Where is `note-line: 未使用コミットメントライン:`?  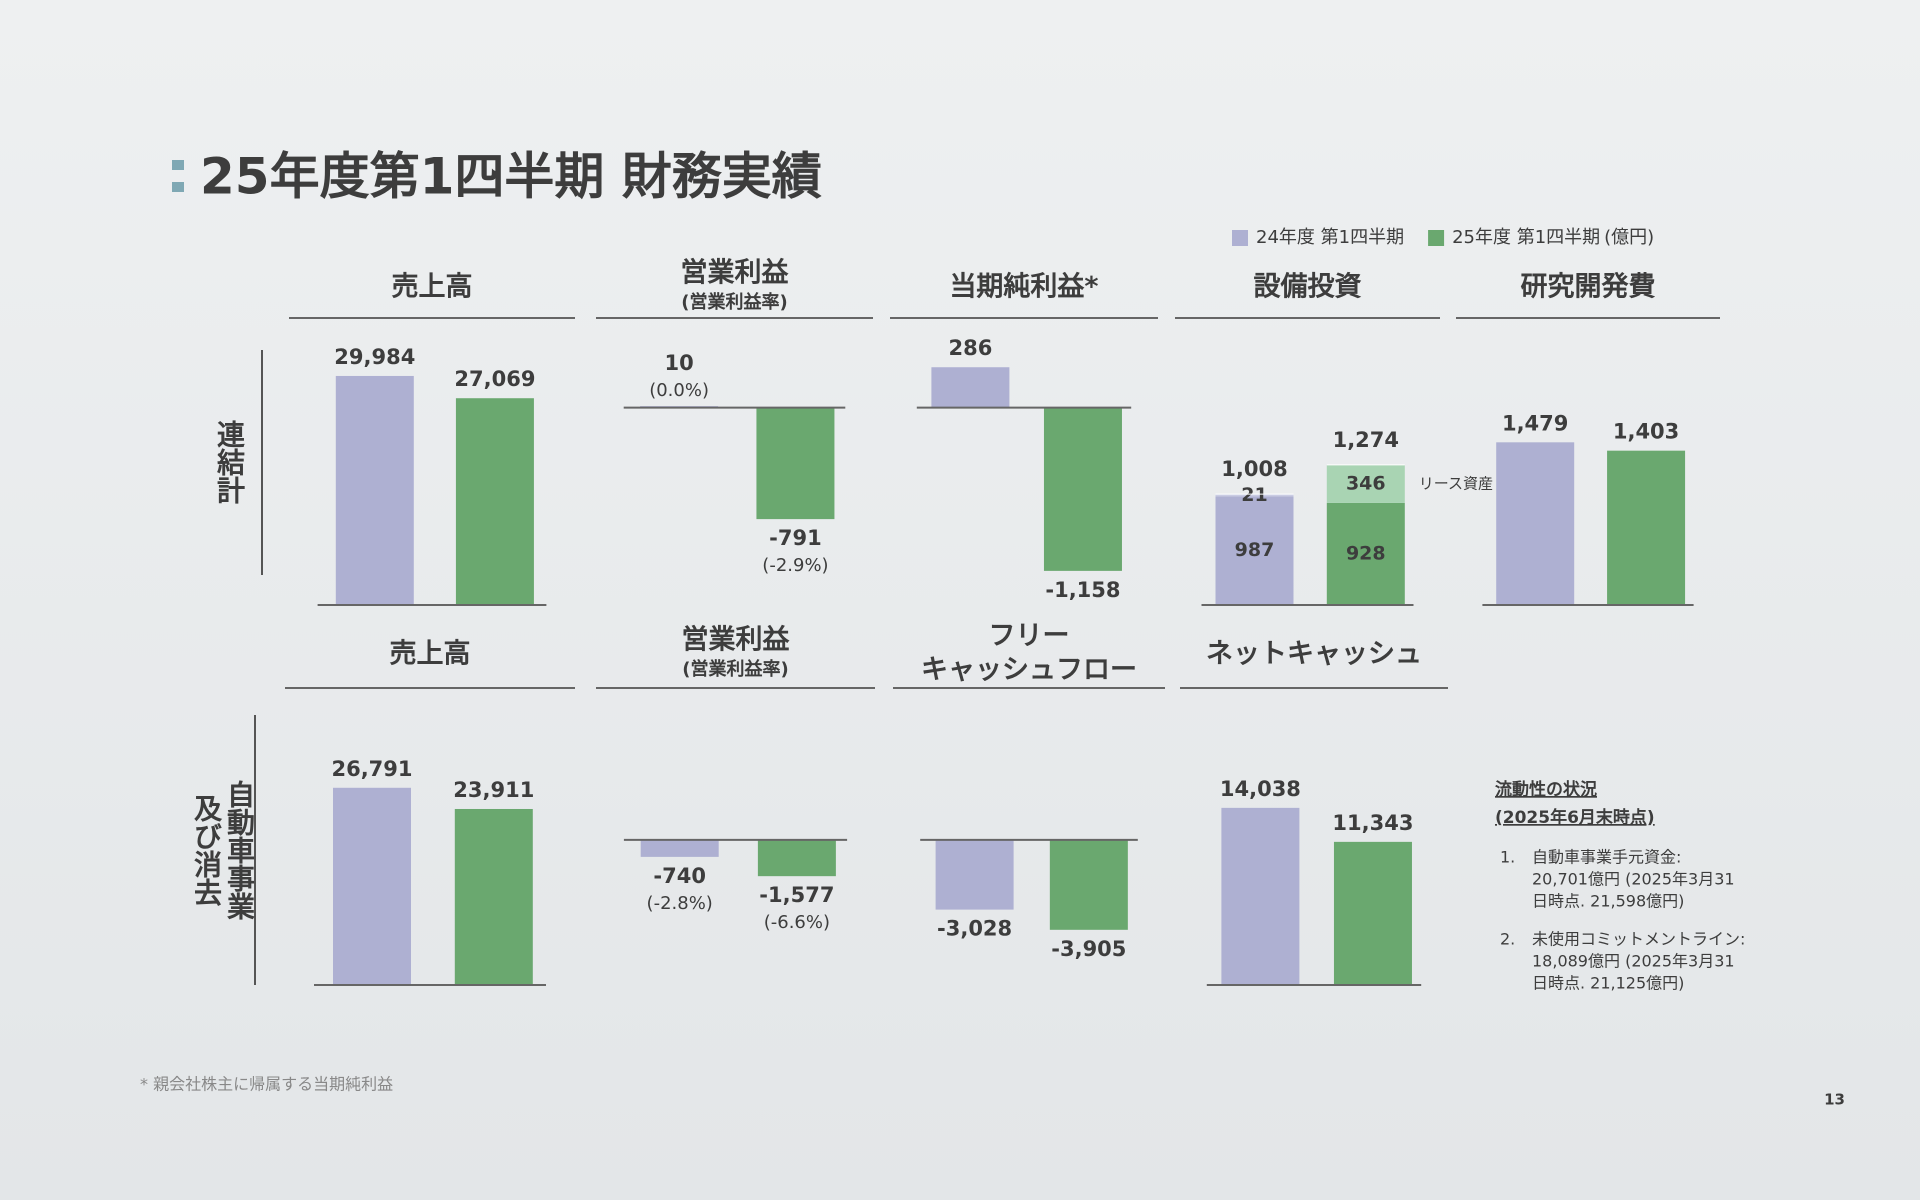 note-line: 未使用コミットメントライン: is located at coordinates (1638, 939).